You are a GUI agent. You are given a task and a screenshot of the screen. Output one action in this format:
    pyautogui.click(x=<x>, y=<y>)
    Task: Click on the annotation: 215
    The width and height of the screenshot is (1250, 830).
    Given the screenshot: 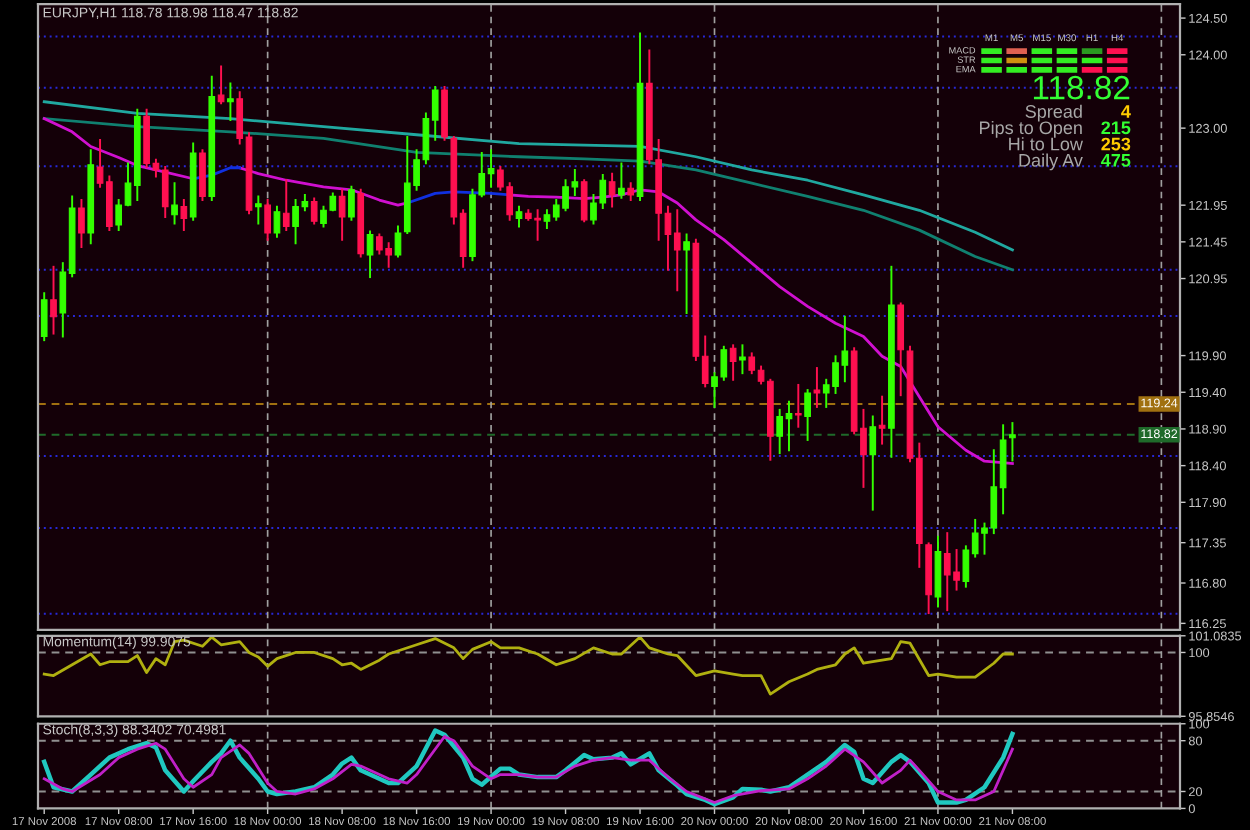 What is the action you would take?
    pyautogui.click(x=1116, y=128)
    